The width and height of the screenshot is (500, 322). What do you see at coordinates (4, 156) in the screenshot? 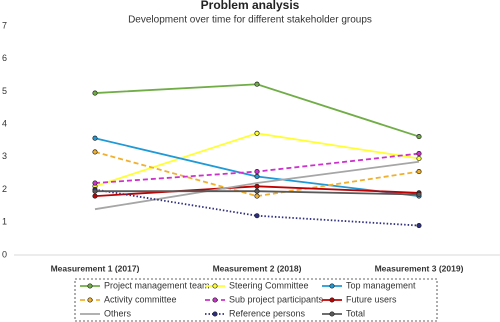
I see `y-tick-label: 3` at bounding box center [4, 156].